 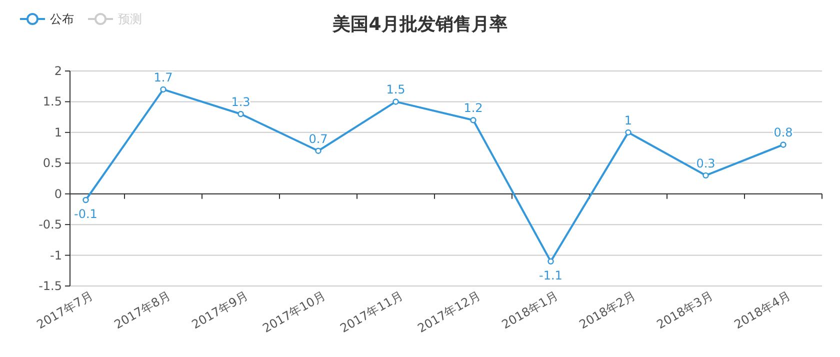 What do you see at coordinates (318, 139) in the screenshot?
I see `data-label: 0.7` at bounding box center [318, 139].